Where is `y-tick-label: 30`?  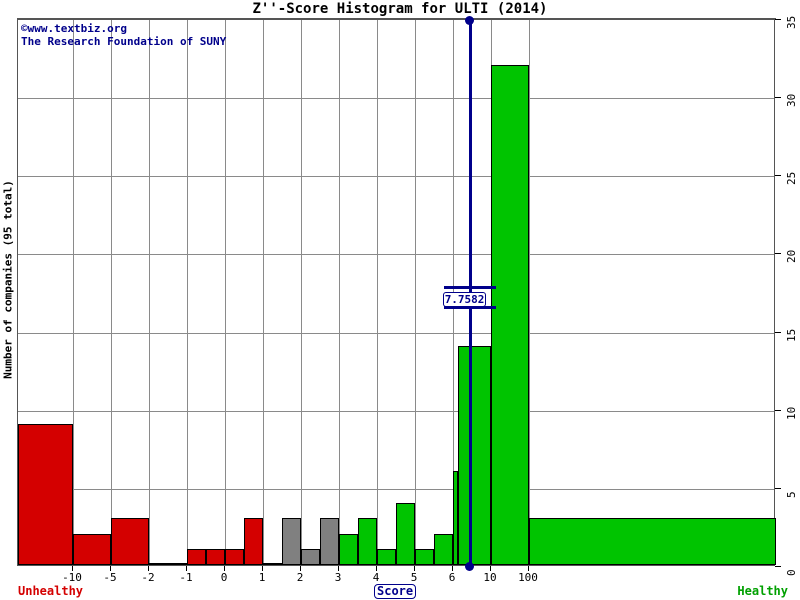
y-tick-label: 30 is located at coordinates (791, 100).